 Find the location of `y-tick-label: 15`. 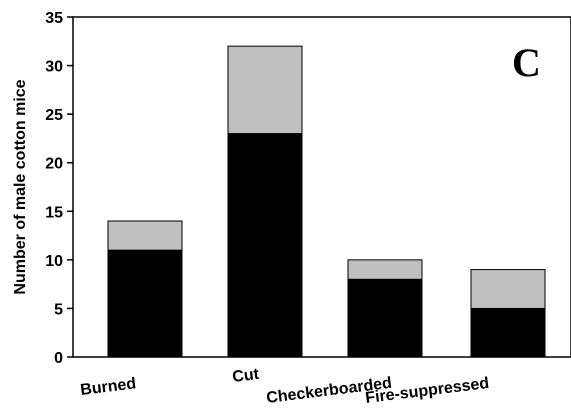

y-tick-label: 15 is located at coordinates (54, 212).